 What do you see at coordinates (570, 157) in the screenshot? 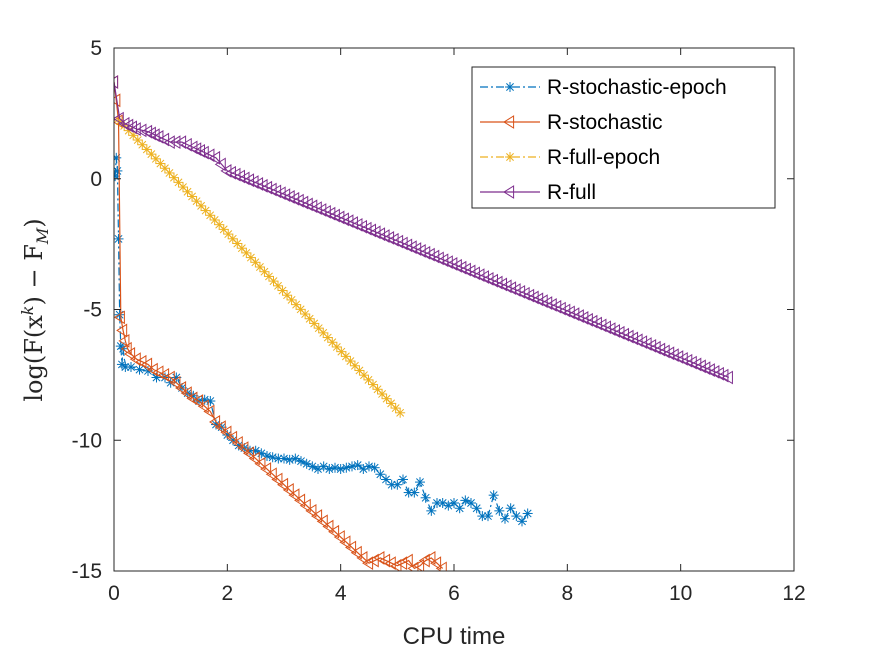
I see `legend-entry: R-full-epoch` at bounding box center [570, 157].